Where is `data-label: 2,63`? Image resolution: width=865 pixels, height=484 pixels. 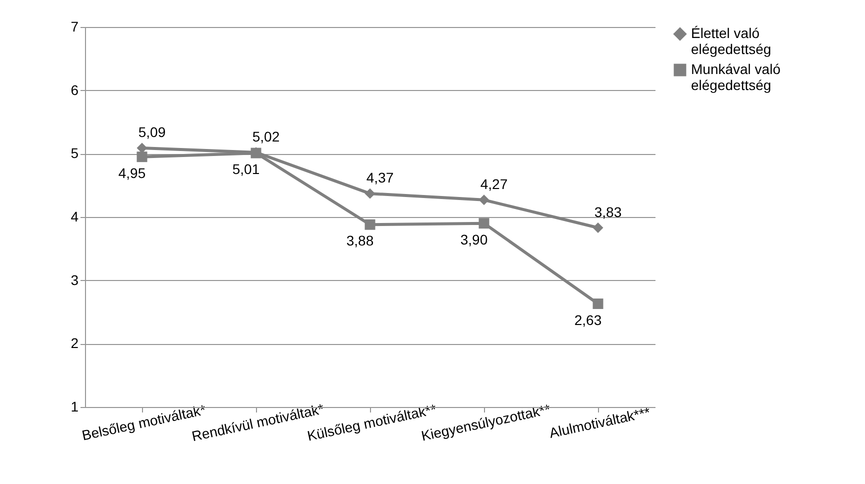 data-label: 2,63 is located at coordinates (588, 320).